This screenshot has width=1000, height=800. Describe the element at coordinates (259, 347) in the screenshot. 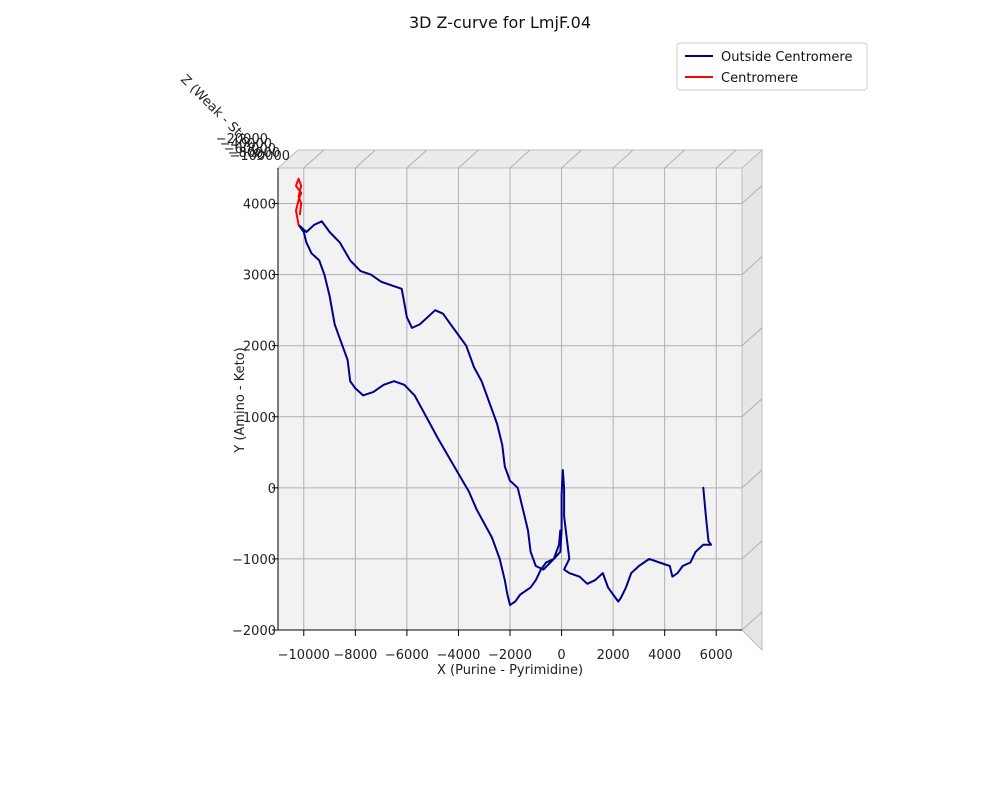

I see `y-tick-label: 2000` at that location.